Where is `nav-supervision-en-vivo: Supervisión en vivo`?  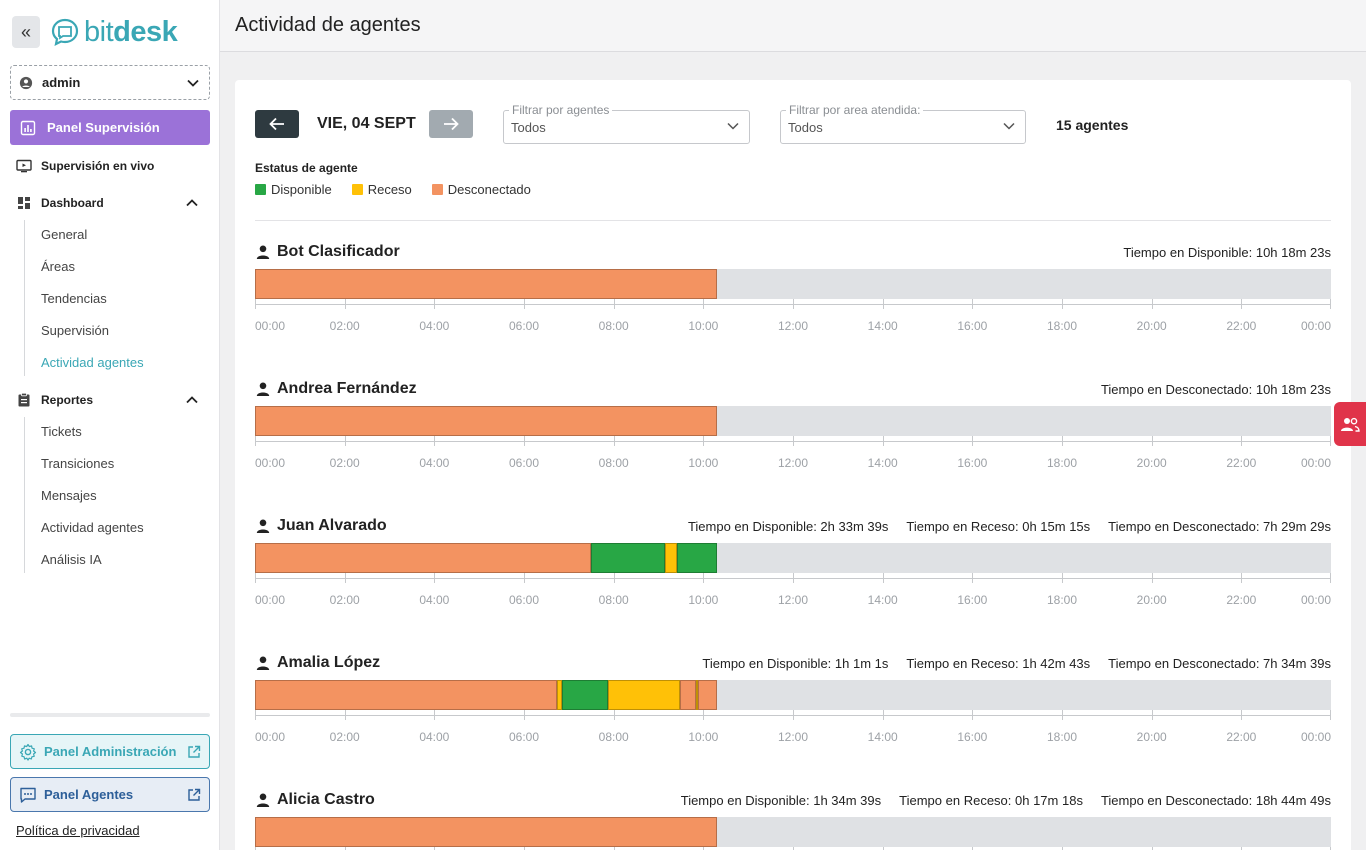 nav-supervision-en-vivo: Supervisión en vivo is located at coordinates (85, 166).